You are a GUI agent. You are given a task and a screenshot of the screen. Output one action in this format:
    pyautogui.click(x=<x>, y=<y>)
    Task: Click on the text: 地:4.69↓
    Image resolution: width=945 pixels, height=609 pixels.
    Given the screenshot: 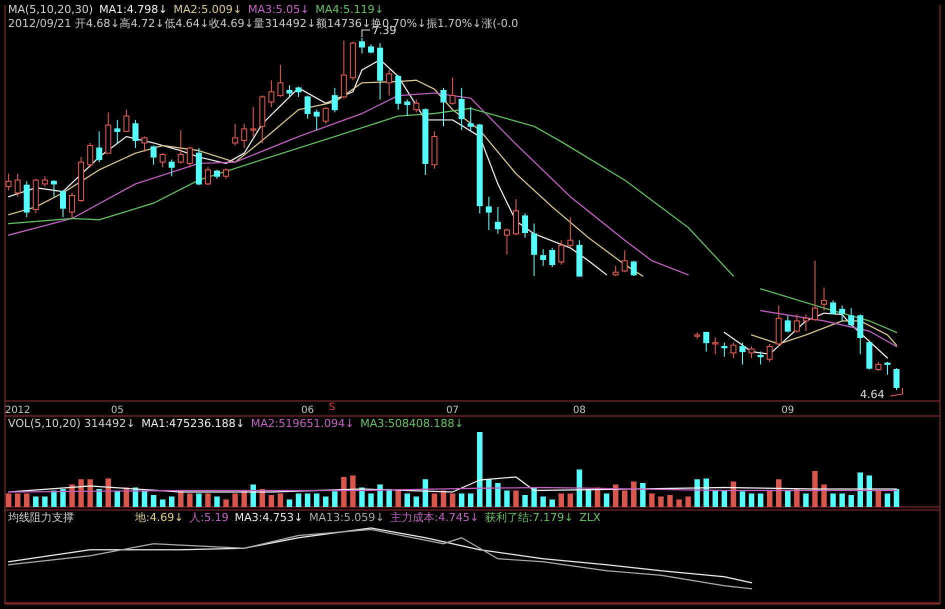 What is the action you would take?
    pyautogui.click(x=159, y=517)
    